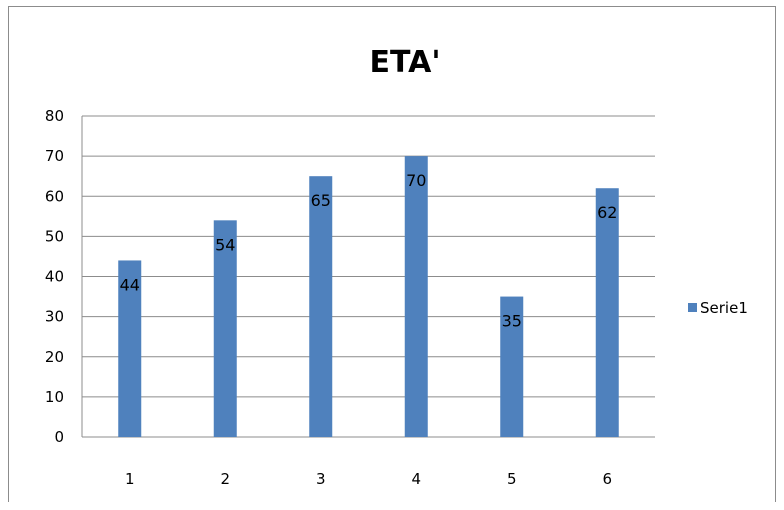 Image resolution: width=784 pixels, height=510 pixels. Describe the element at coordinates (368, 479) in the screenshot. I see `x-axis-ticks: 1 2 3 4 5 6` at that location.